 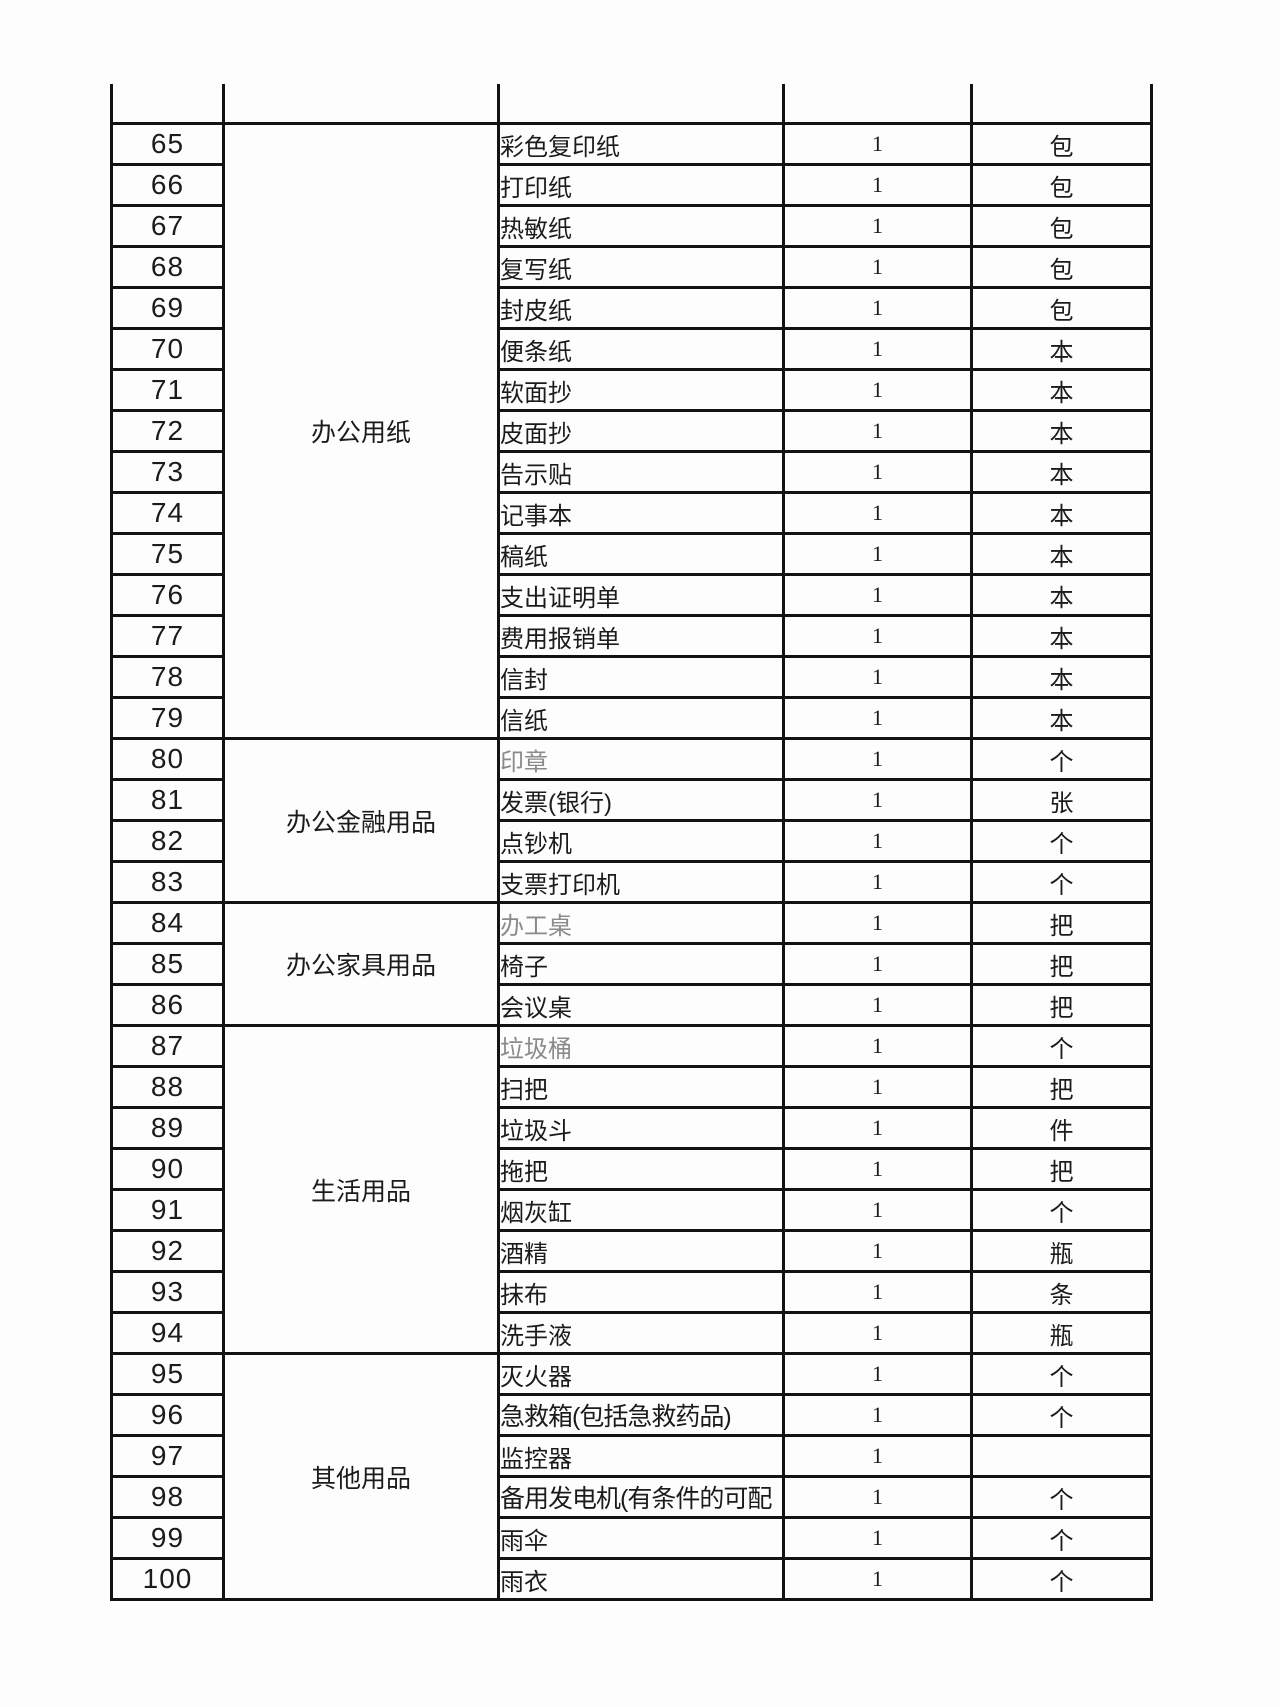 I want to click on table-row: 95 其他用品 灭火器 1 个, so click(x=631, y=1476).